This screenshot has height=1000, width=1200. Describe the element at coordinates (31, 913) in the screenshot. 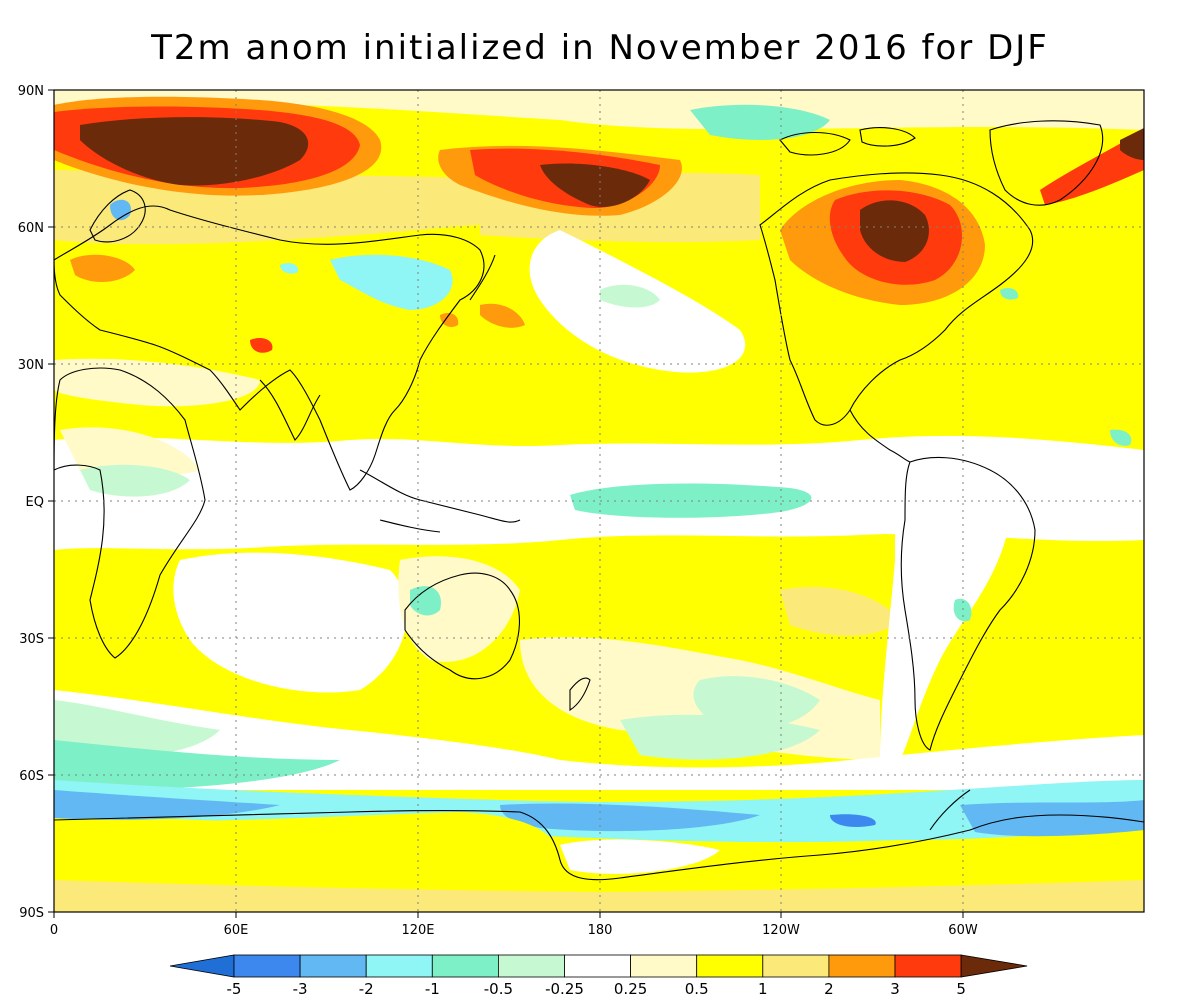

I see `lat-label-90s: 90S` at that location.